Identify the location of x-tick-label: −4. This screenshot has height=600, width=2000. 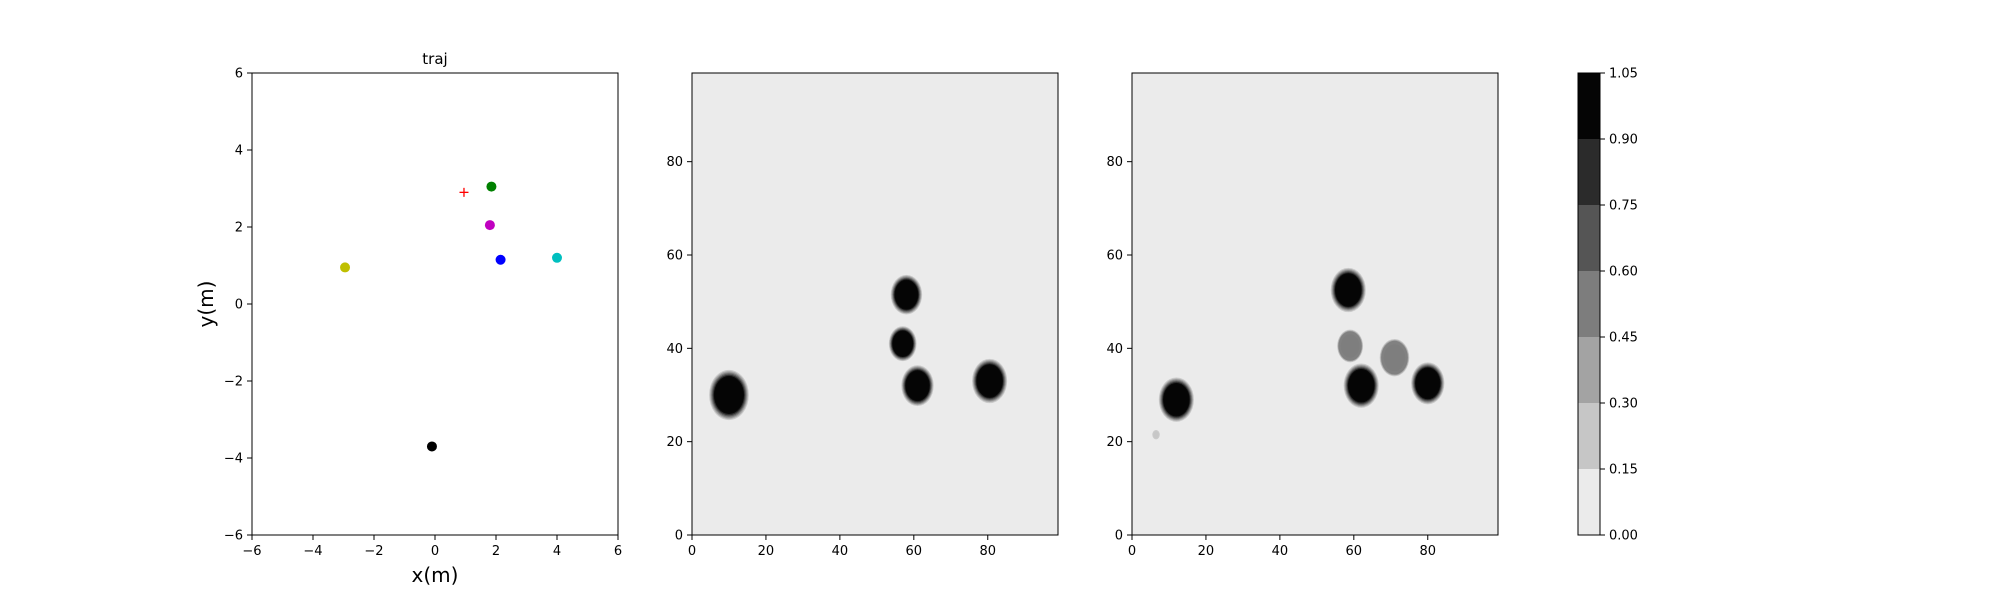
(312, 551).